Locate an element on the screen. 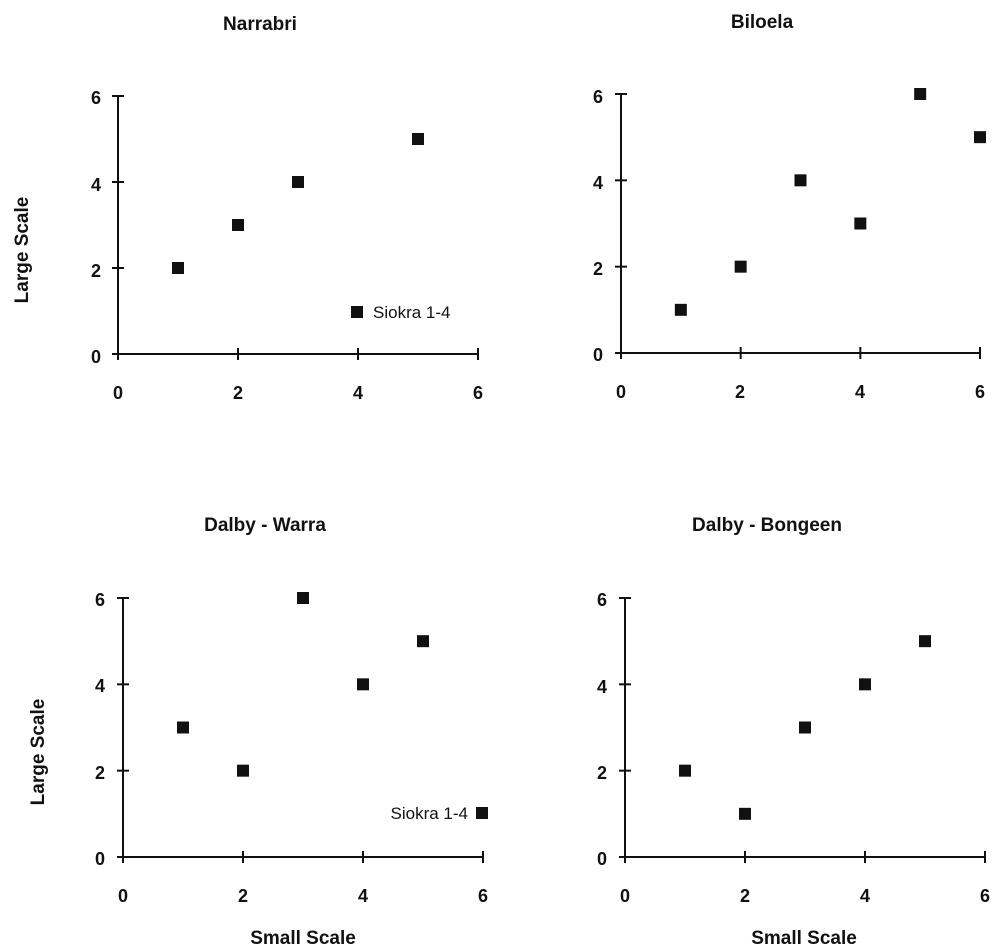  chart-title: Dalby - Bongeen is located at coordinates (767, 525).